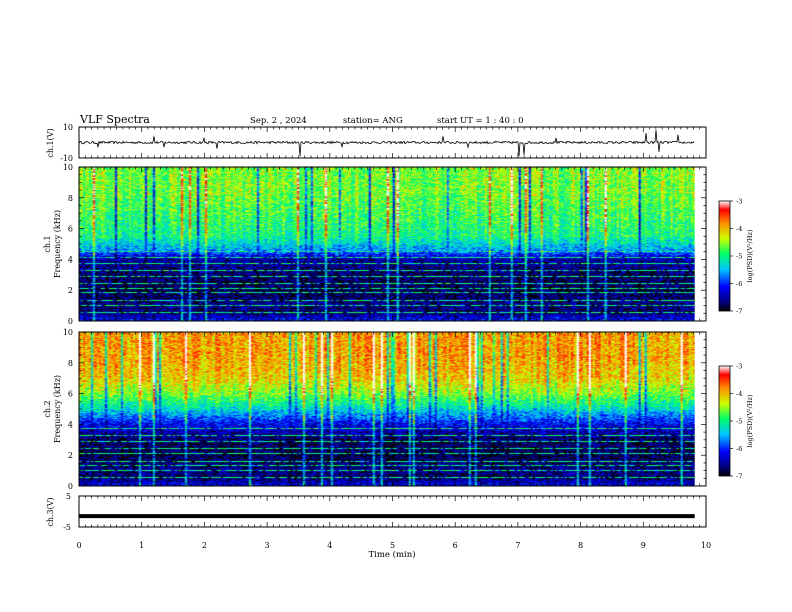 This screenshot has height=612, width=792. What do you see at coordinates (141, 545) in the screenshot?
I see `x-tick-label: 1` at bounding box center [141, 545].